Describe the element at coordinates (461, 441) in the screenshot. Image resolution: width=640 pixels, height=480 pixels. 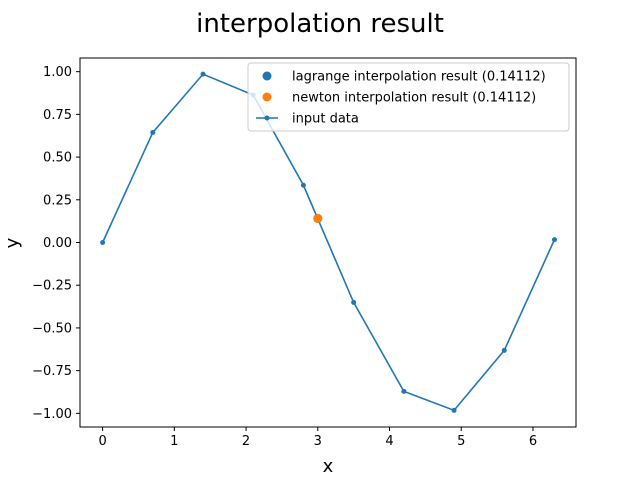
I see `x-tick-label: 5` at that location.